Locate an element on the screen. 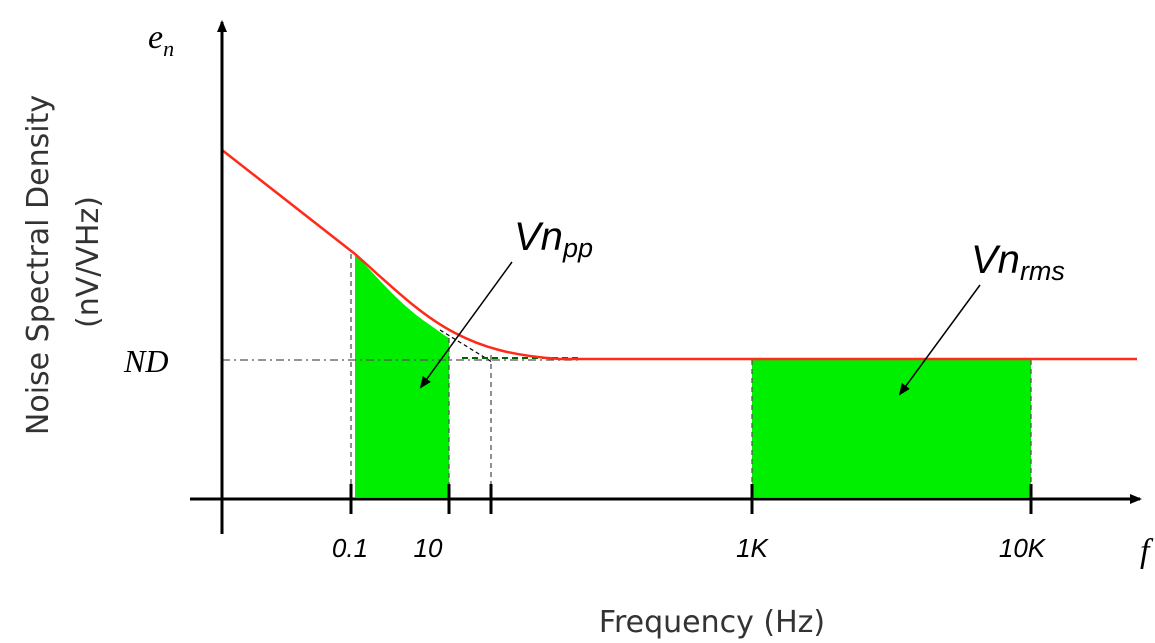 This screenshot has width=1155, height=643. x-axis-symbol: f is located at coordinates (1147, 551).